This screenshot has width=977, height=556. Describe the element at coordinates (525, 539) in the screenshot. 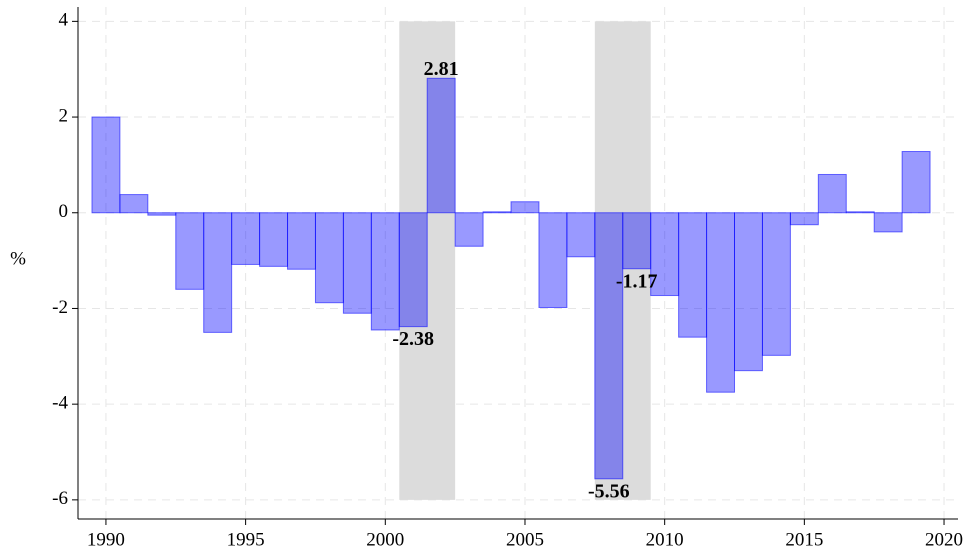

I see `x-tick-label: 2005` at that location.